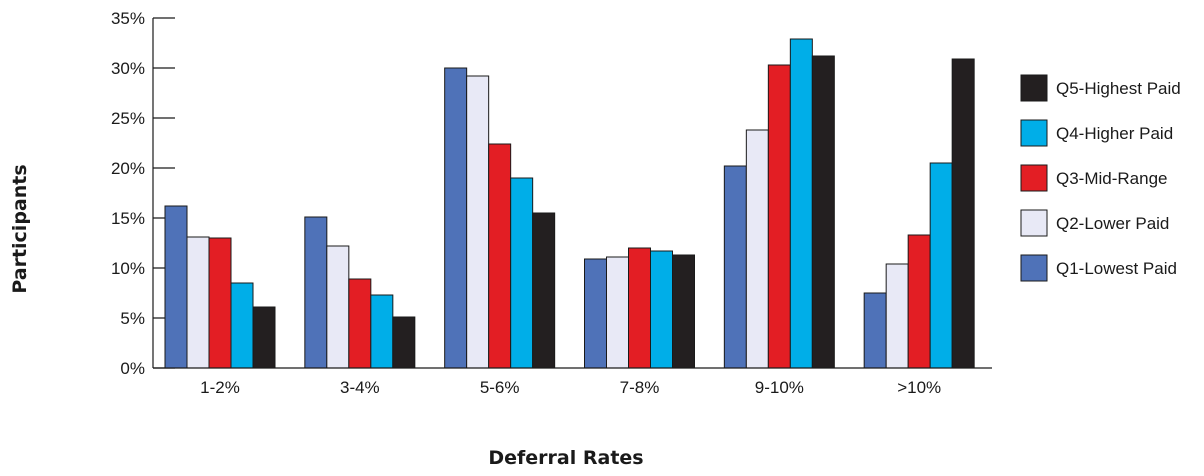 The image size is (1204, 476). What do you see at coordinates (128, 118) in the screenshot?
I see `y-tick-label: 25%` at bounding box center [128, 118].